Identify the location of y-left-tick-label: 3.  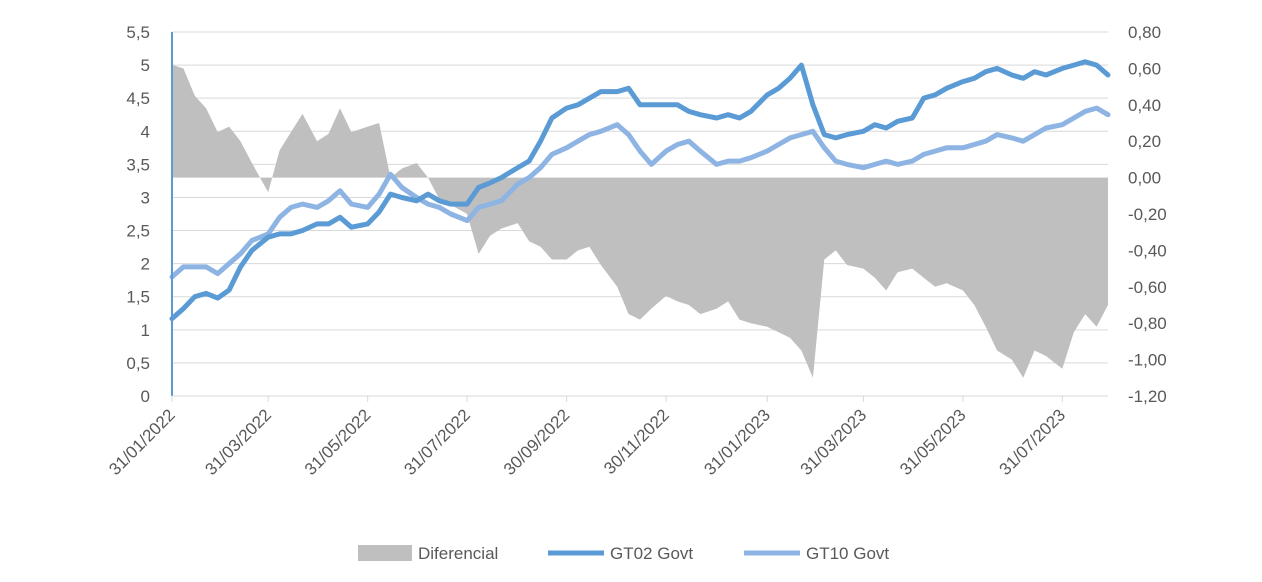
(145, 197).